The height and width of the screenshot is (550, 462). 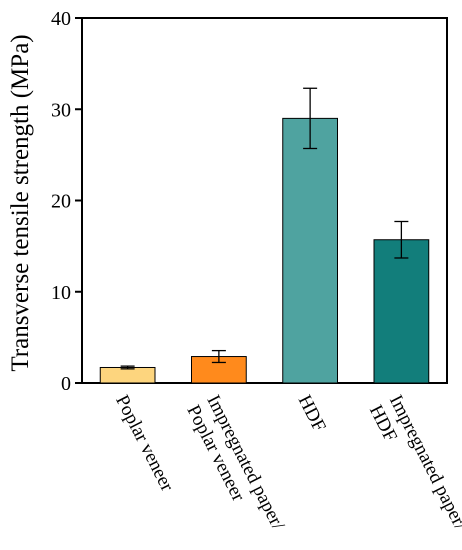 I want to click on y-tick-label: 20, so click(x=61, y=202).